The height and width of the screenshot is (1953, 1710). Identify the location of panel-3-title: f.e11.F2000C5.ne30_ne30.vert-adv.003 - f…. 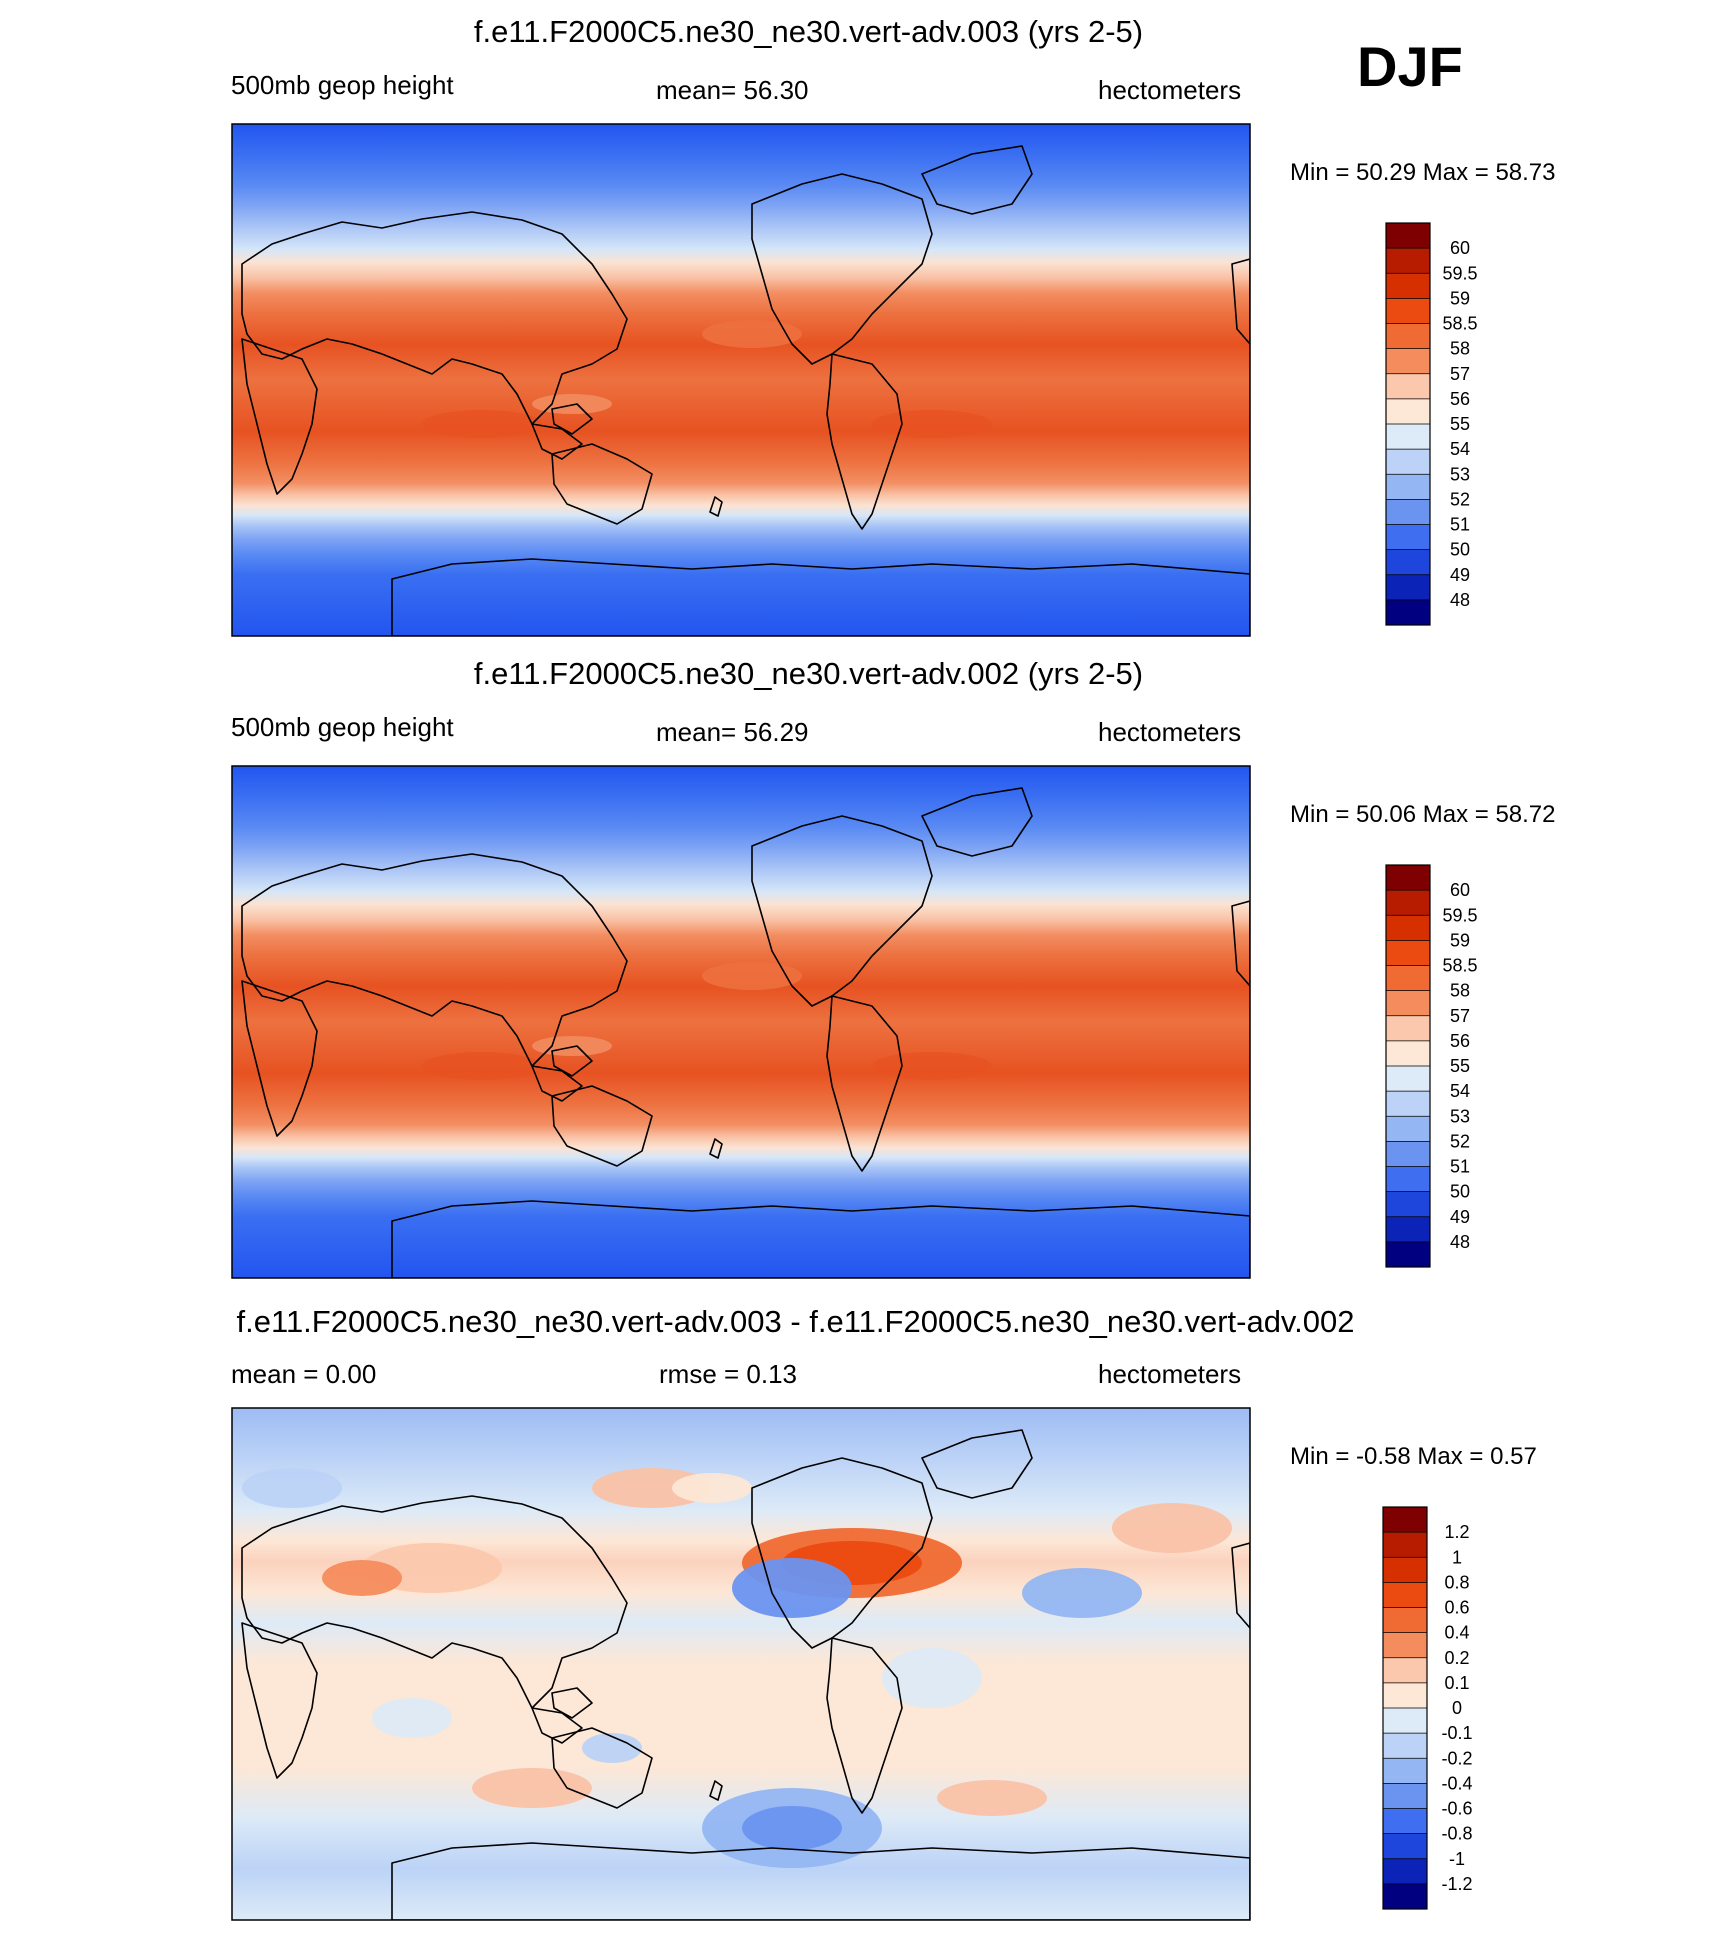
(795, 1321).